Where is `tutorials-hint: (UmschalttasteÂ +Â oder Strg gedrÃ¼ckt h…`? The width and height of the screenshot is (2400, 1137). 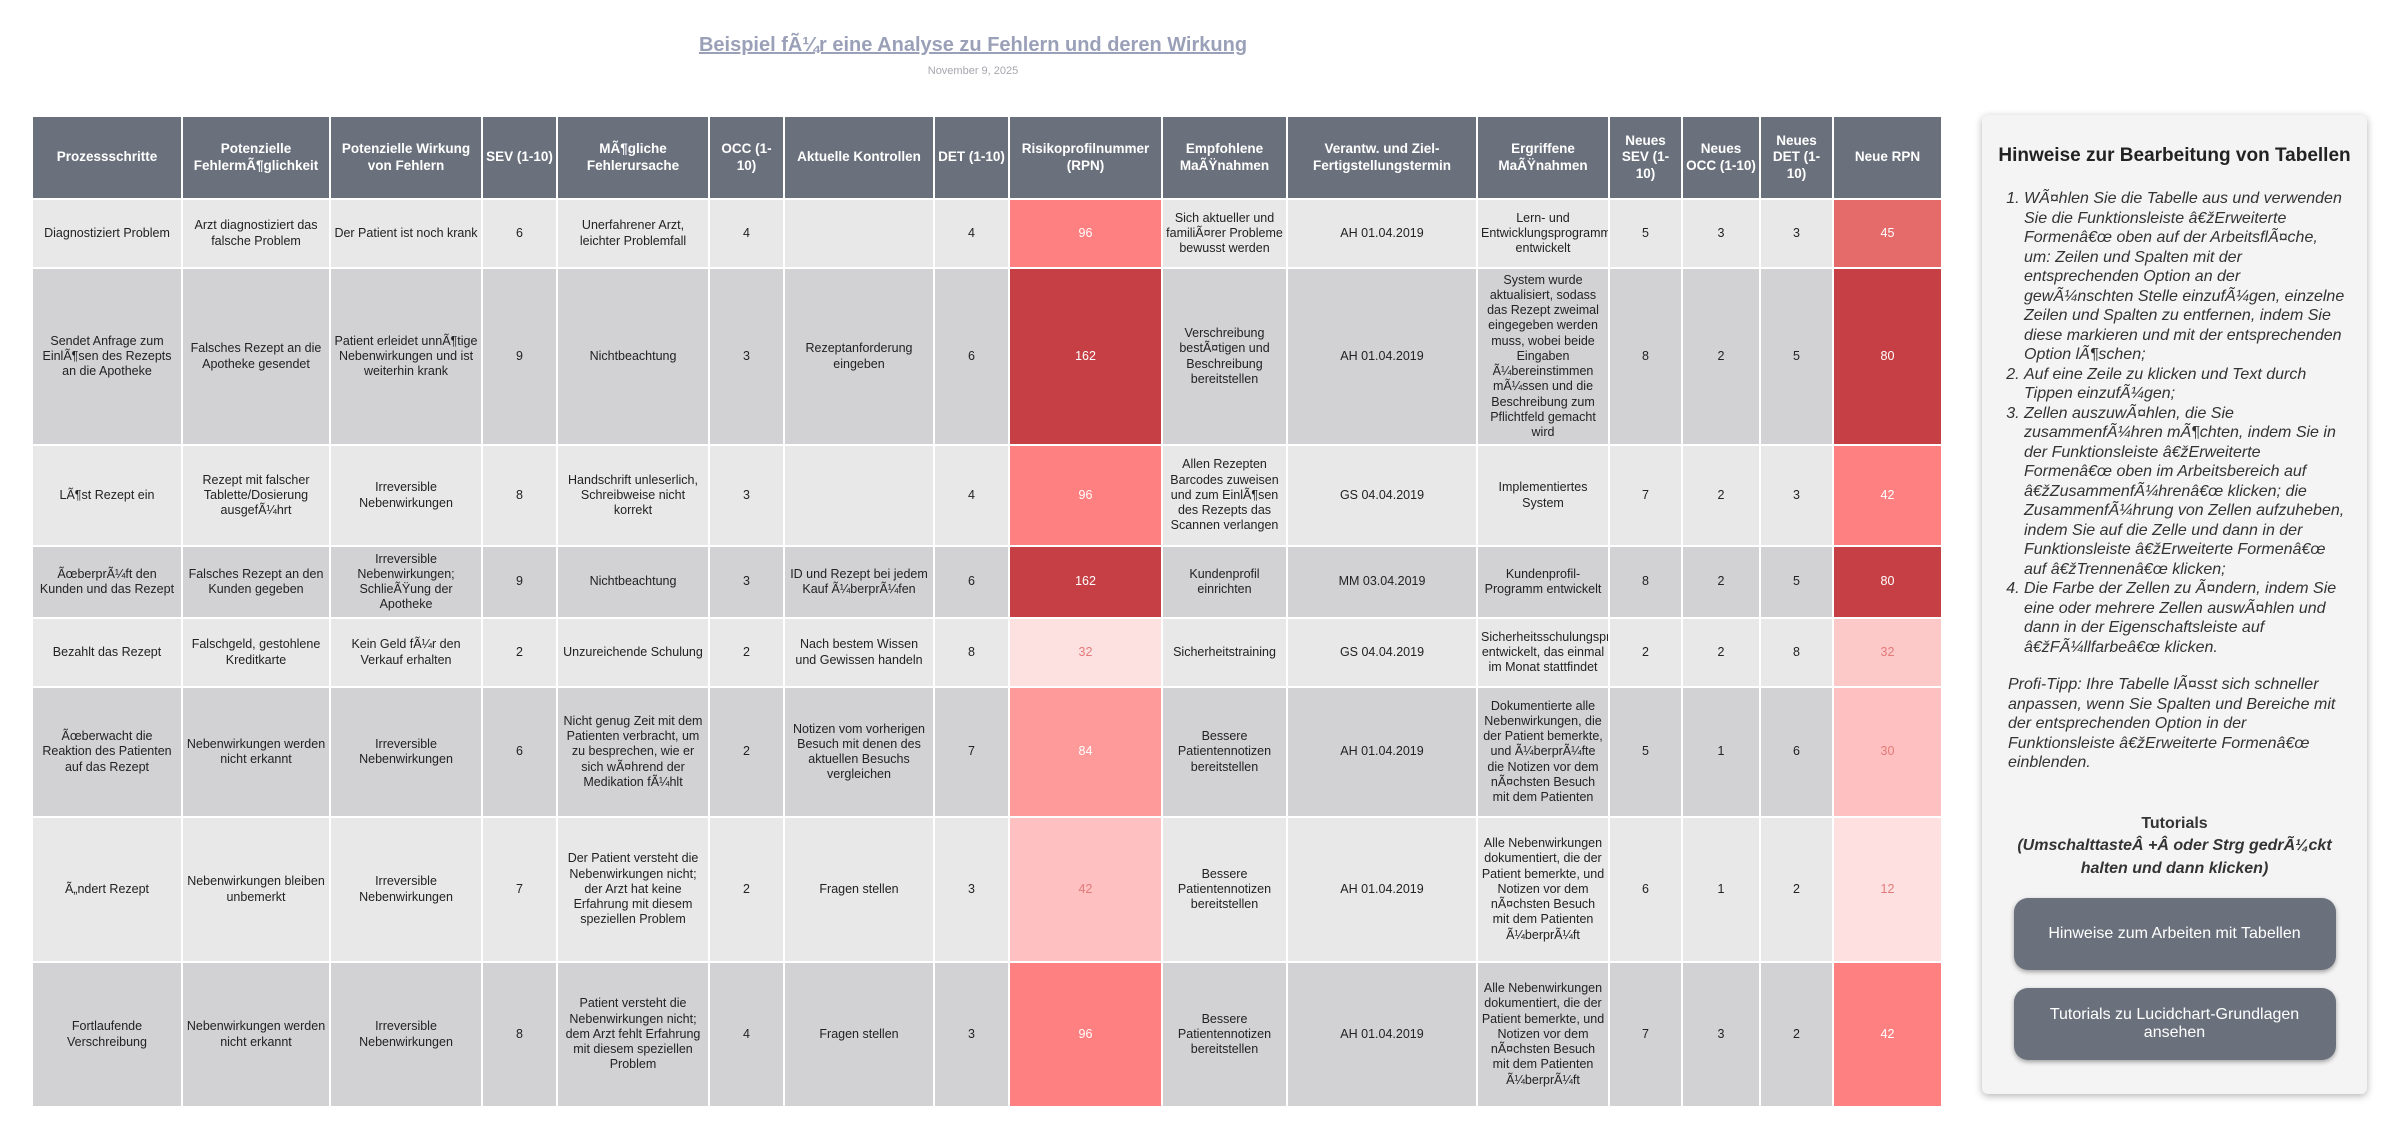 tutorials-hint: (UmschalttasteÂ +Â oder Strg gedrÃ¼ckt h… is located at coordinates (2174, 857).